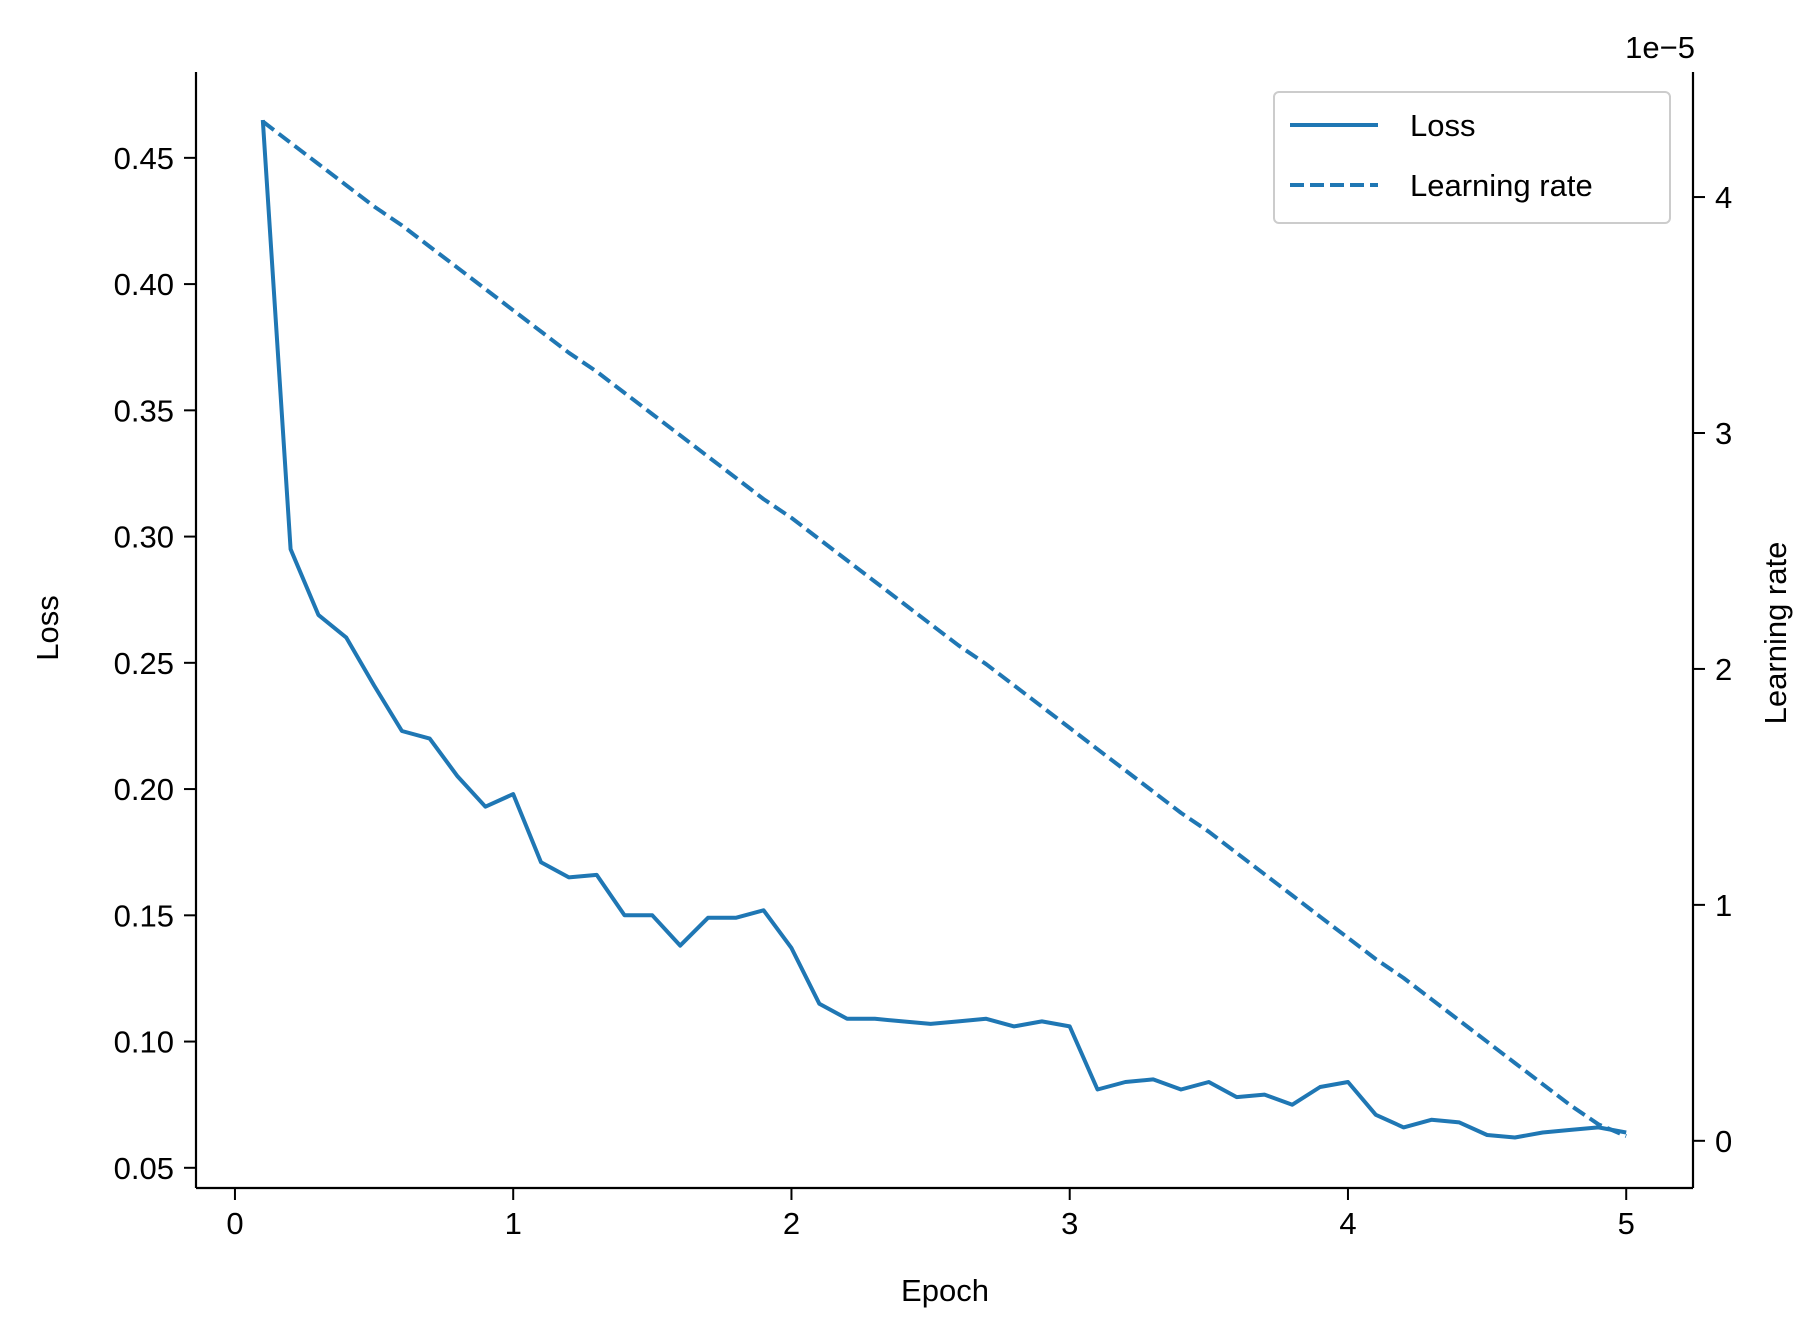 The height and width of the screenshot is (1333, 1819). Describe the element at coordinates (1723, 669) in the screenshot. I see `y2-tick-label: 2` at that location.